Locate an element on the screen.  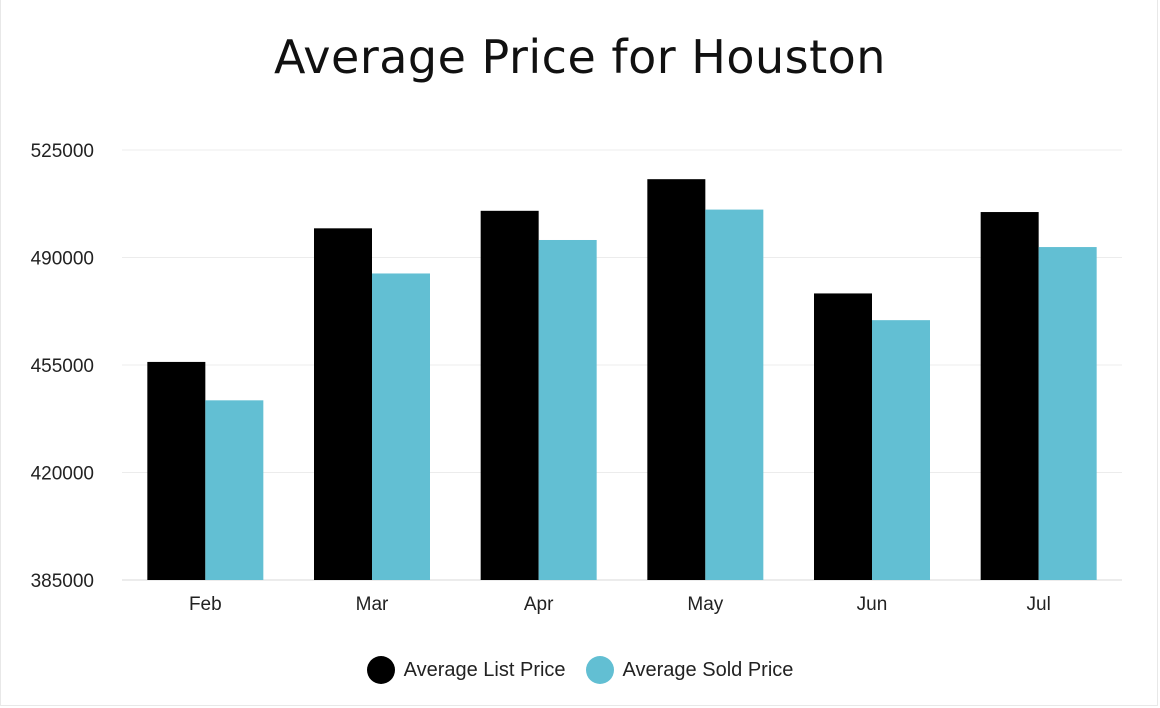
bar-list-price-mar is located at coordinates (343, 404).